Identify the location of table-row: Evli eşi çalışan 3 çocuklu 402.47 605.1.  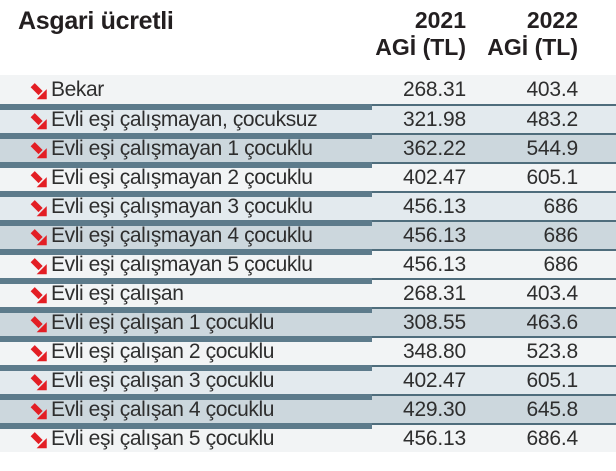
(308, 379).